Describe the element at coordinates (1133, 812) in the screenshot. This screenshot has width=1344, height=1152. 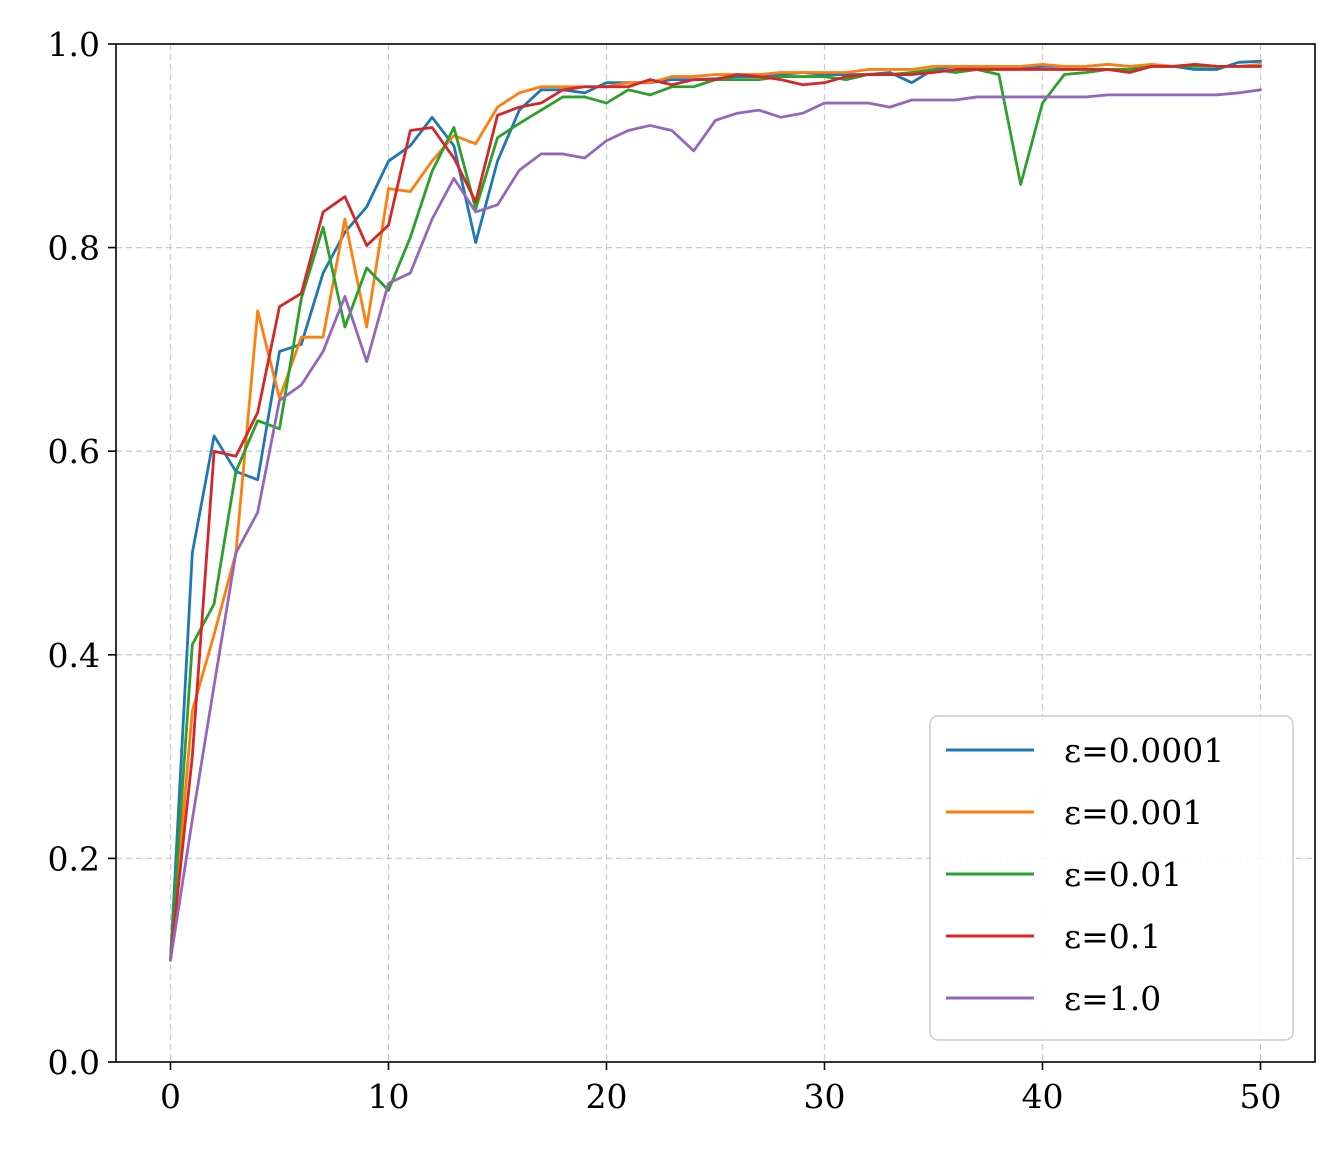
I see `legend-label-1: ε=0.001` at that location.